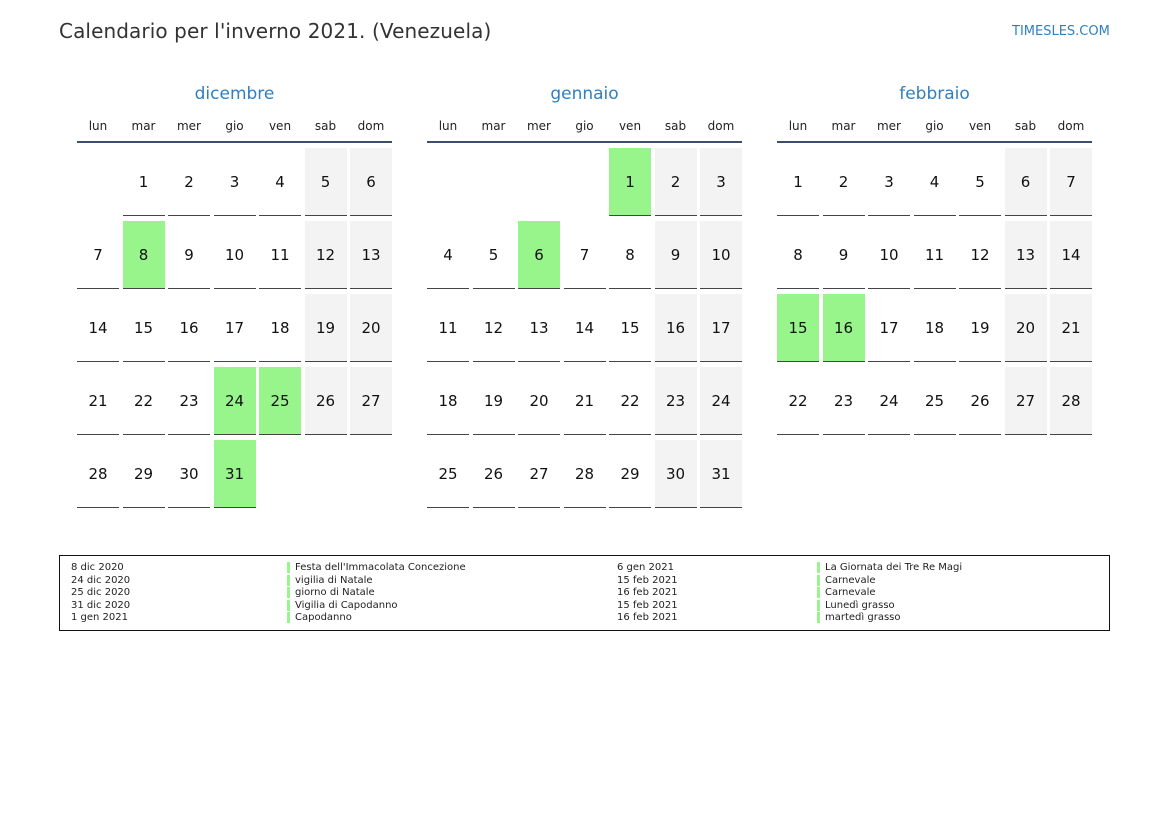 This screenshot has width=1169, height=827. I want to click on holiday-day-cell: 8, so click(143, 255).